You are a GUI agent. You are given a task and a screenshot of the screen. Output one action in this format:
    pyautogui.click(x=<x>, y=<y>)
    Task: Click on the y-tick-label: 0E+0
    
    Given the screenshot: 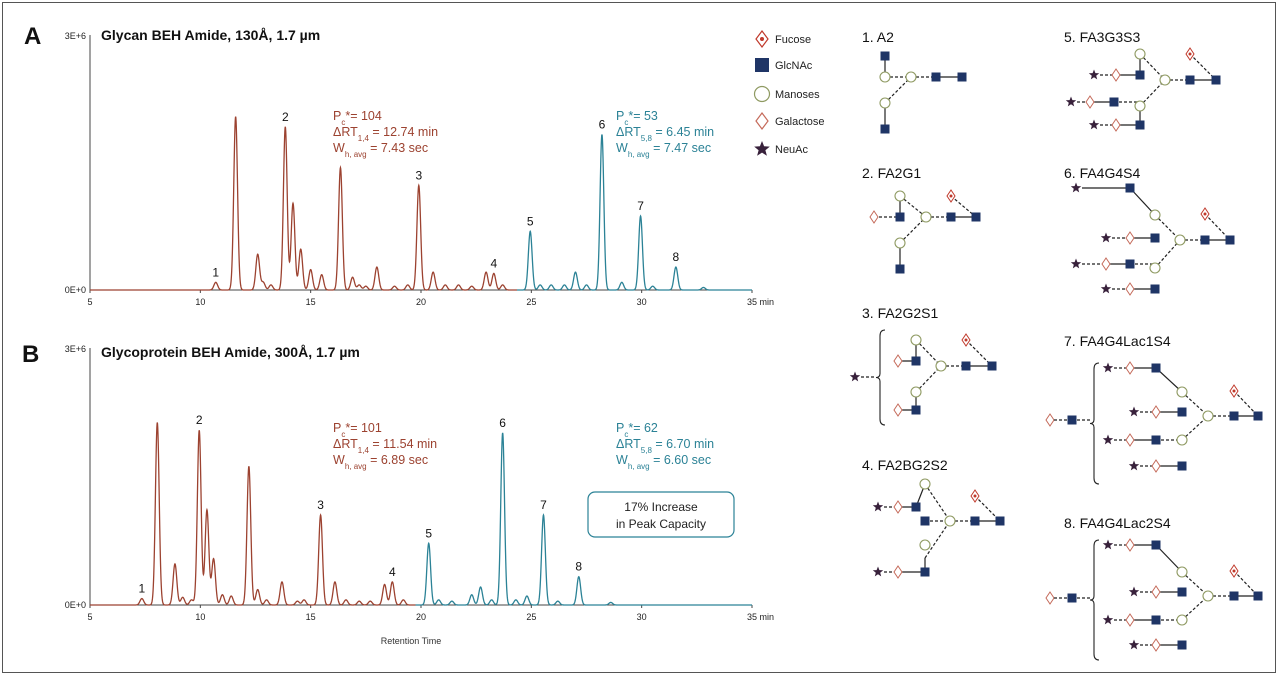 What is the action you would take?
    pyautogui.click(x=75, y=605)
    